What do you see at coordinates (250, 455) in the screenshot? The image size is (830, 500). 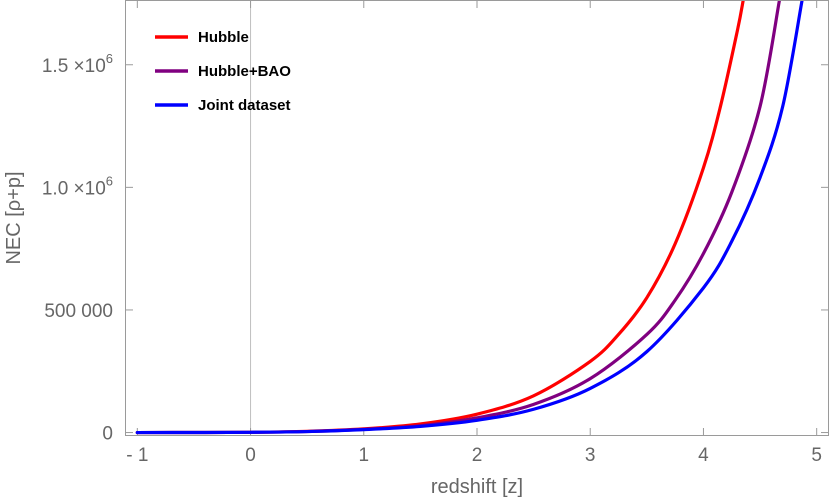 I see `x-tick-label: 0` at bounding box center [250, 455].